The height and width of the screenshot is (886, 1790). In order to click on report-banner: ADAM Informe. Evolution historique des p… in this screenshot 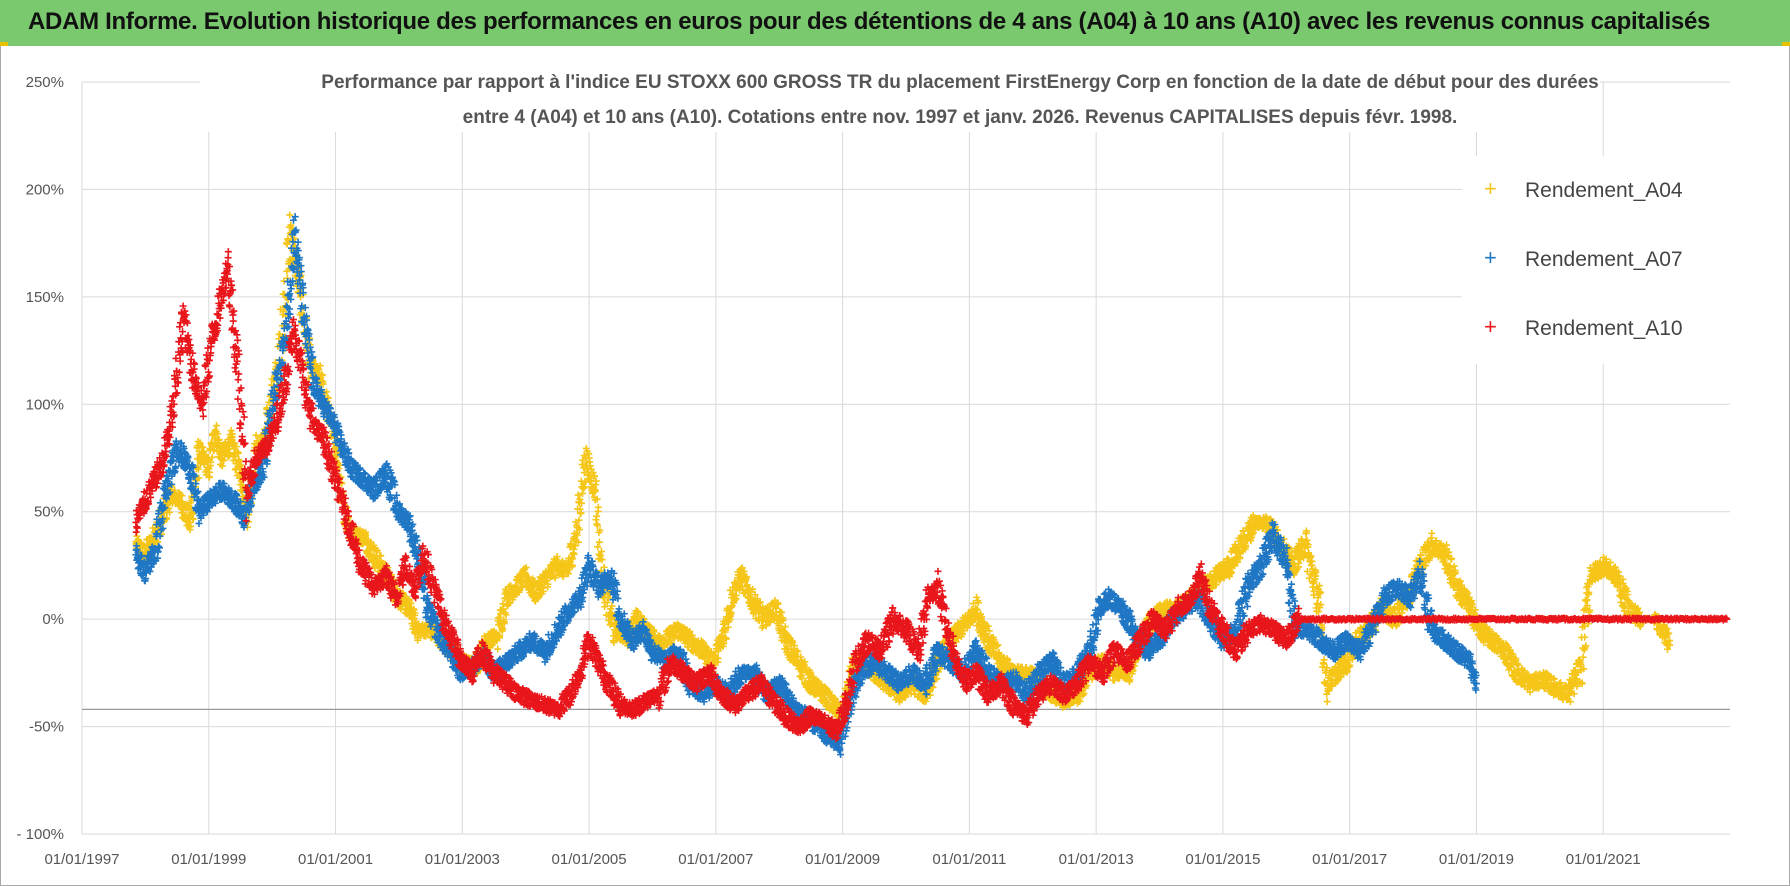, I will do `click(895, 23)`.